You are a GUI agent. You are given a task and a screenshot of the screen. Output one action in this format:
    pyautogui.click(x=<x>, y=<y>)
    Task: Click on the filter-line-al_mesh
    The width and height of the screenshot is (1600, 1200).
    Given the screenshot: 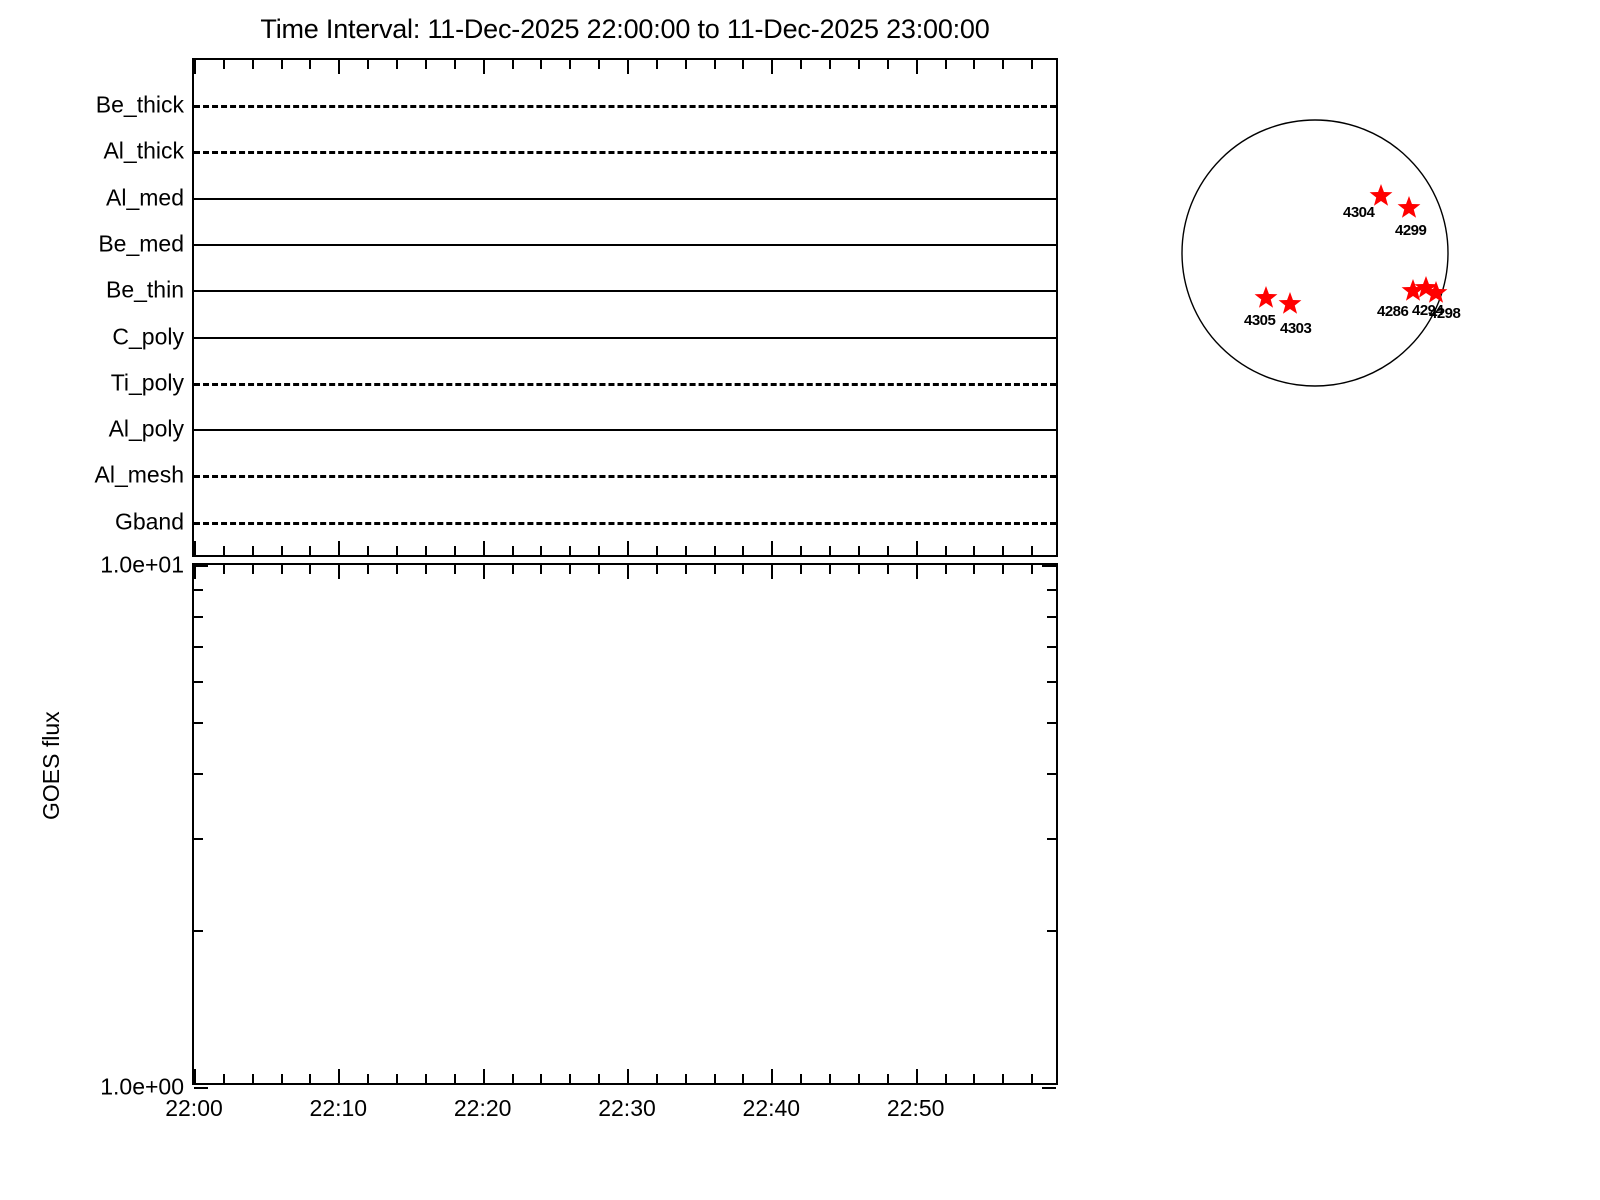 What is the action you would take?
    pyautogui.click(x=625, y=477)
    